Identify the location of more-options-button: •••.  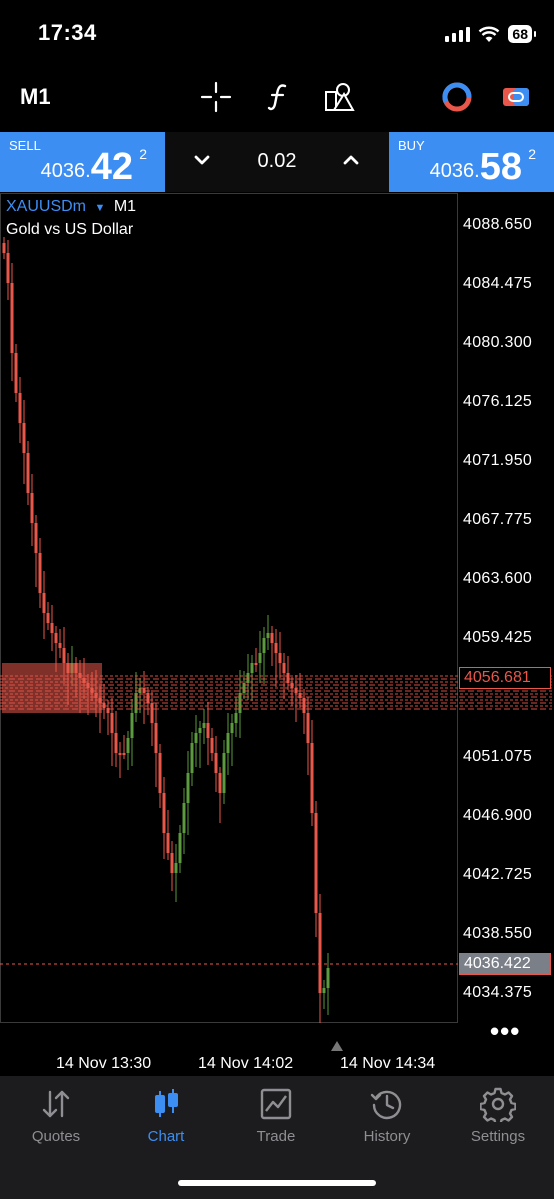
(505, 1031).